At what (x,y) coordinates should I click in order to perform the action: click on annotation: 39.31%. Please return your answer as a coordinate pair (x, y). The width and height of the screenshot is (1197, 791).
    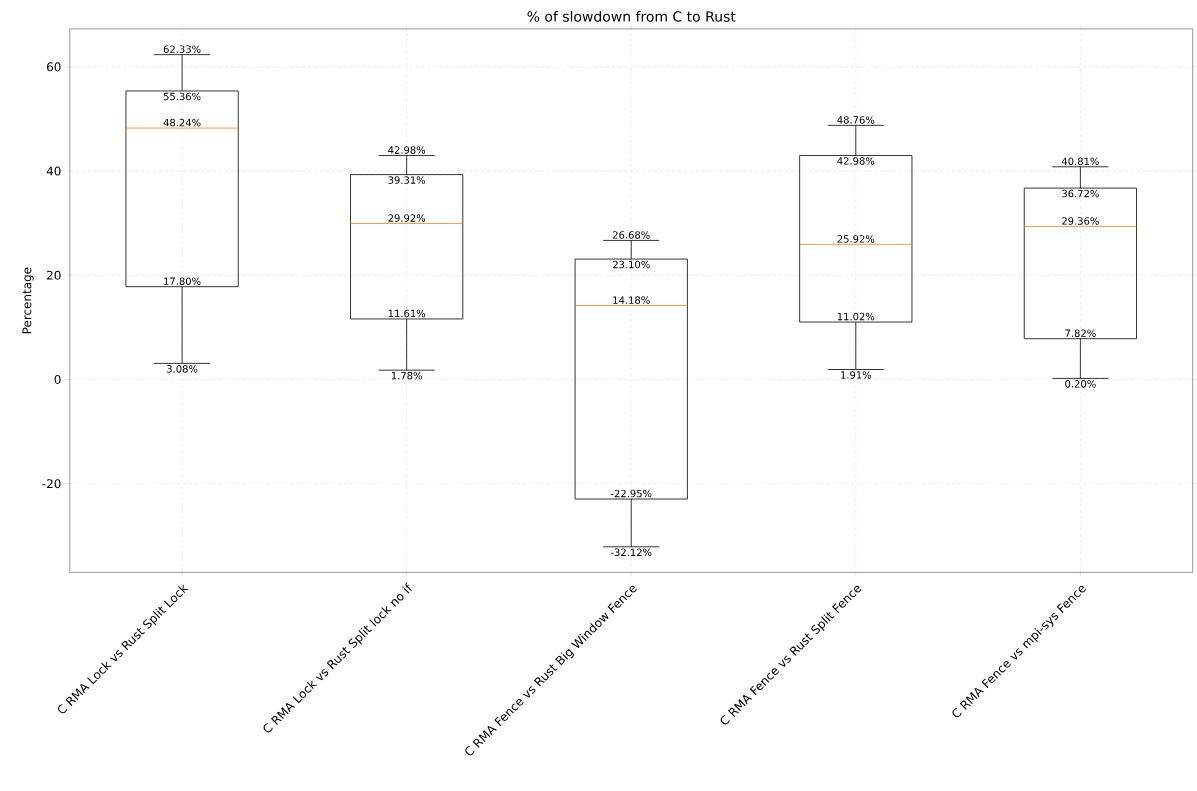
    Looking at the image, I should click on (407, 180).